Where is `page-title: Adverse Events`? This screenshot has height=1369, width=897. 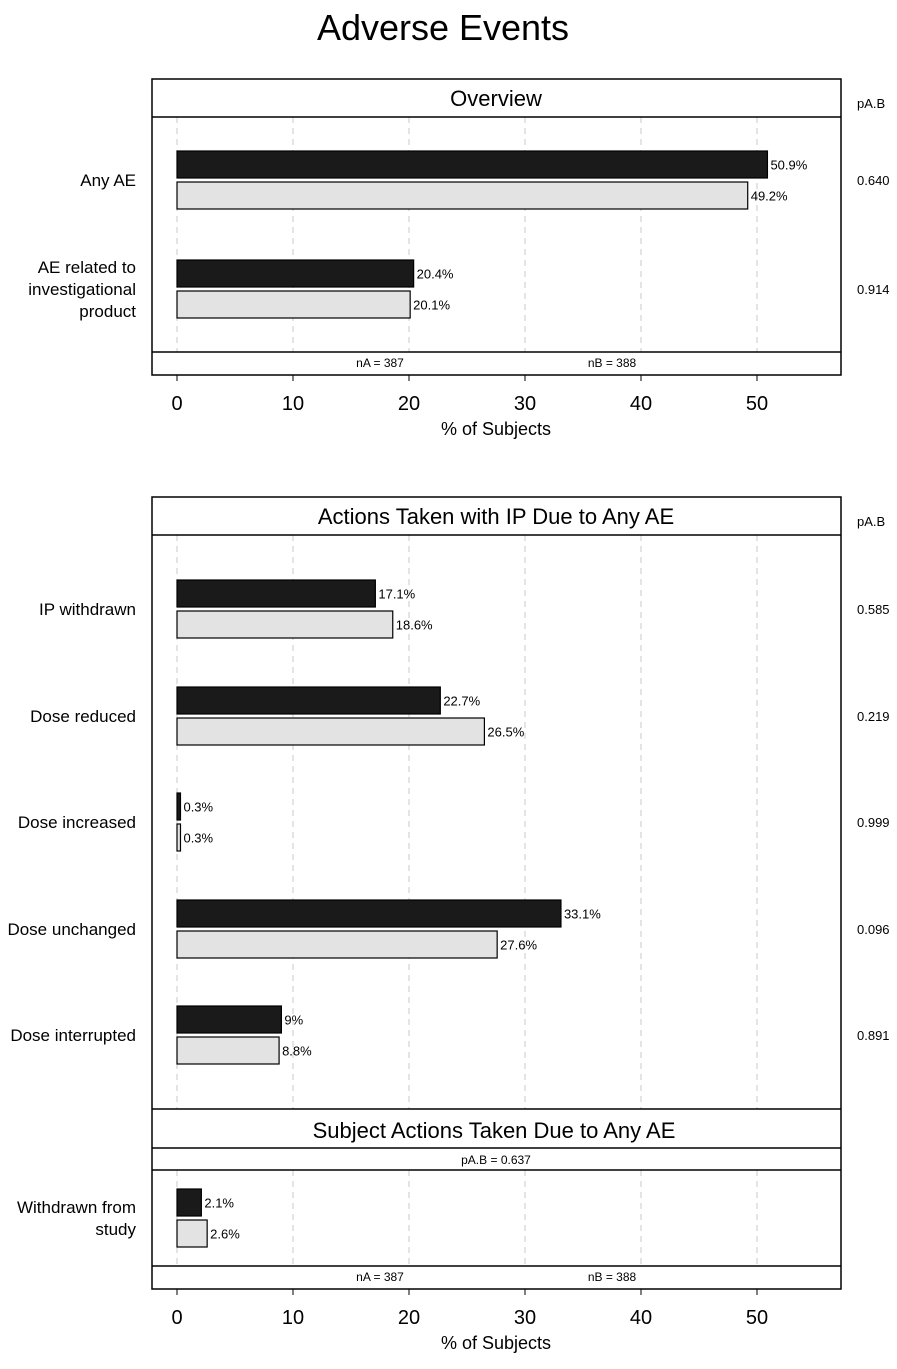 page-title: Adverse Events is located at coordinates (443, 27).